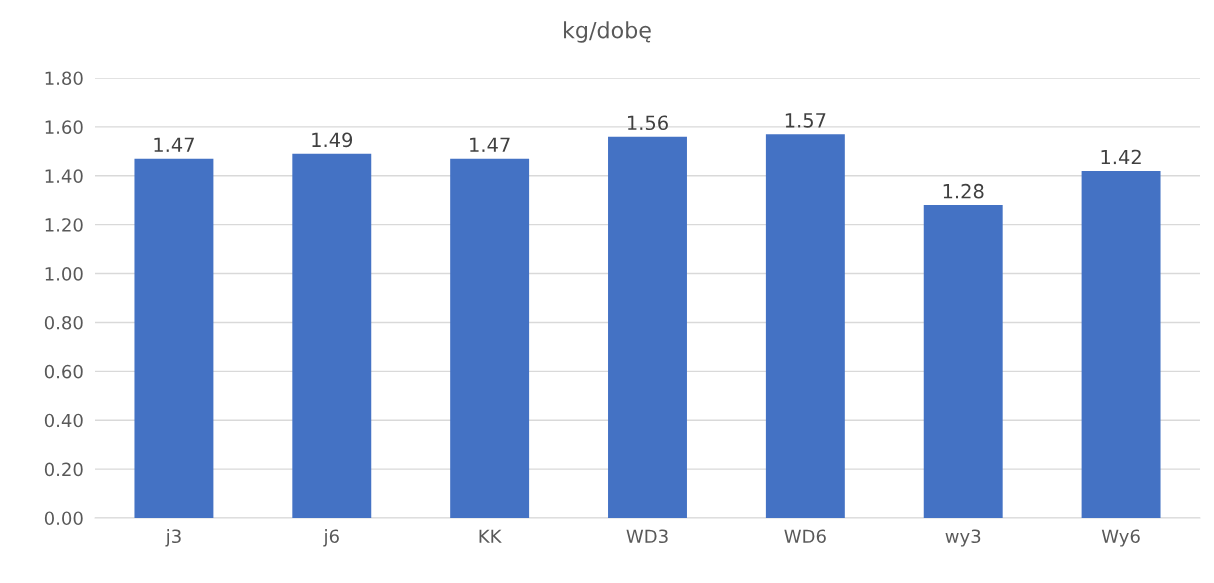  Describe the element at coordinates (63, 371) in the screenshot. I see `y-tick-label: 0.60` at that location.